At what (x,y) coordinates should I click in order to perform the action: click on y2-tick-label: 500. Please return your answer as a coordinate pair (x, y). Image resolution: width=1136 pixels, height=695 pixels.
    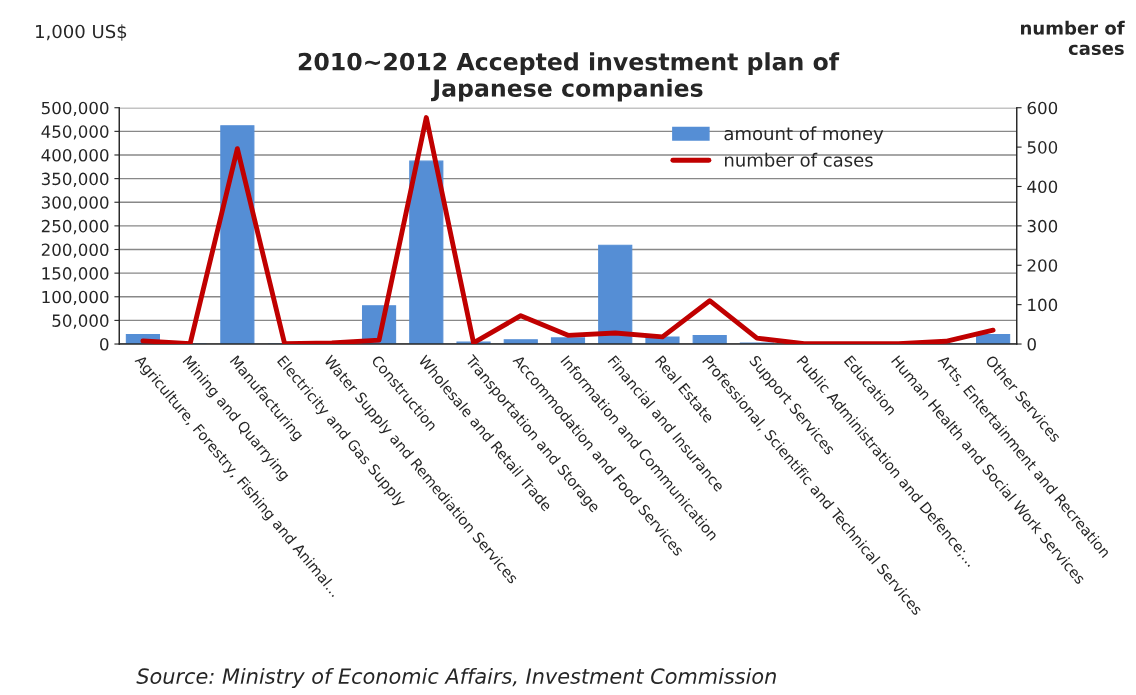
    Looking at the image, I should click on (1042, 147).